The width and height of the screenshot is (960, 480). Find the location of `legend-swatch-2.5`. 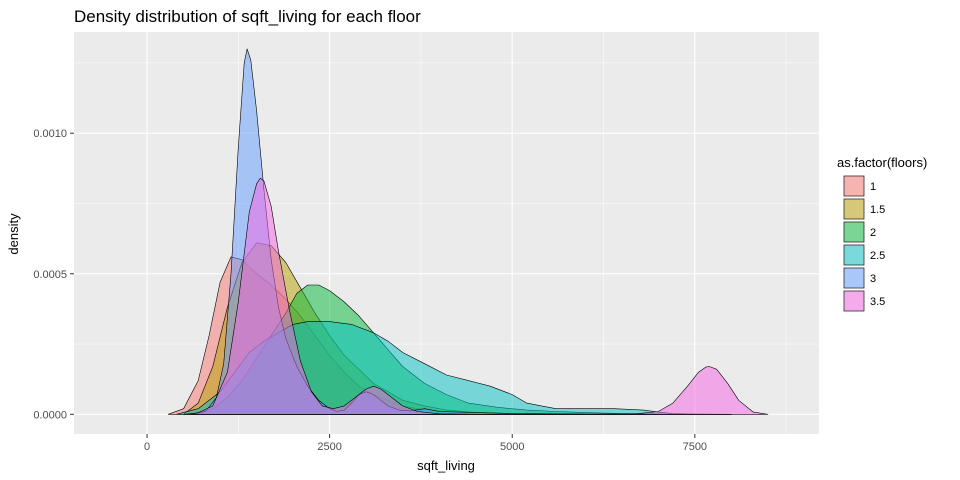

legend-swatch-2.5 is located at coordinates (854, 255).